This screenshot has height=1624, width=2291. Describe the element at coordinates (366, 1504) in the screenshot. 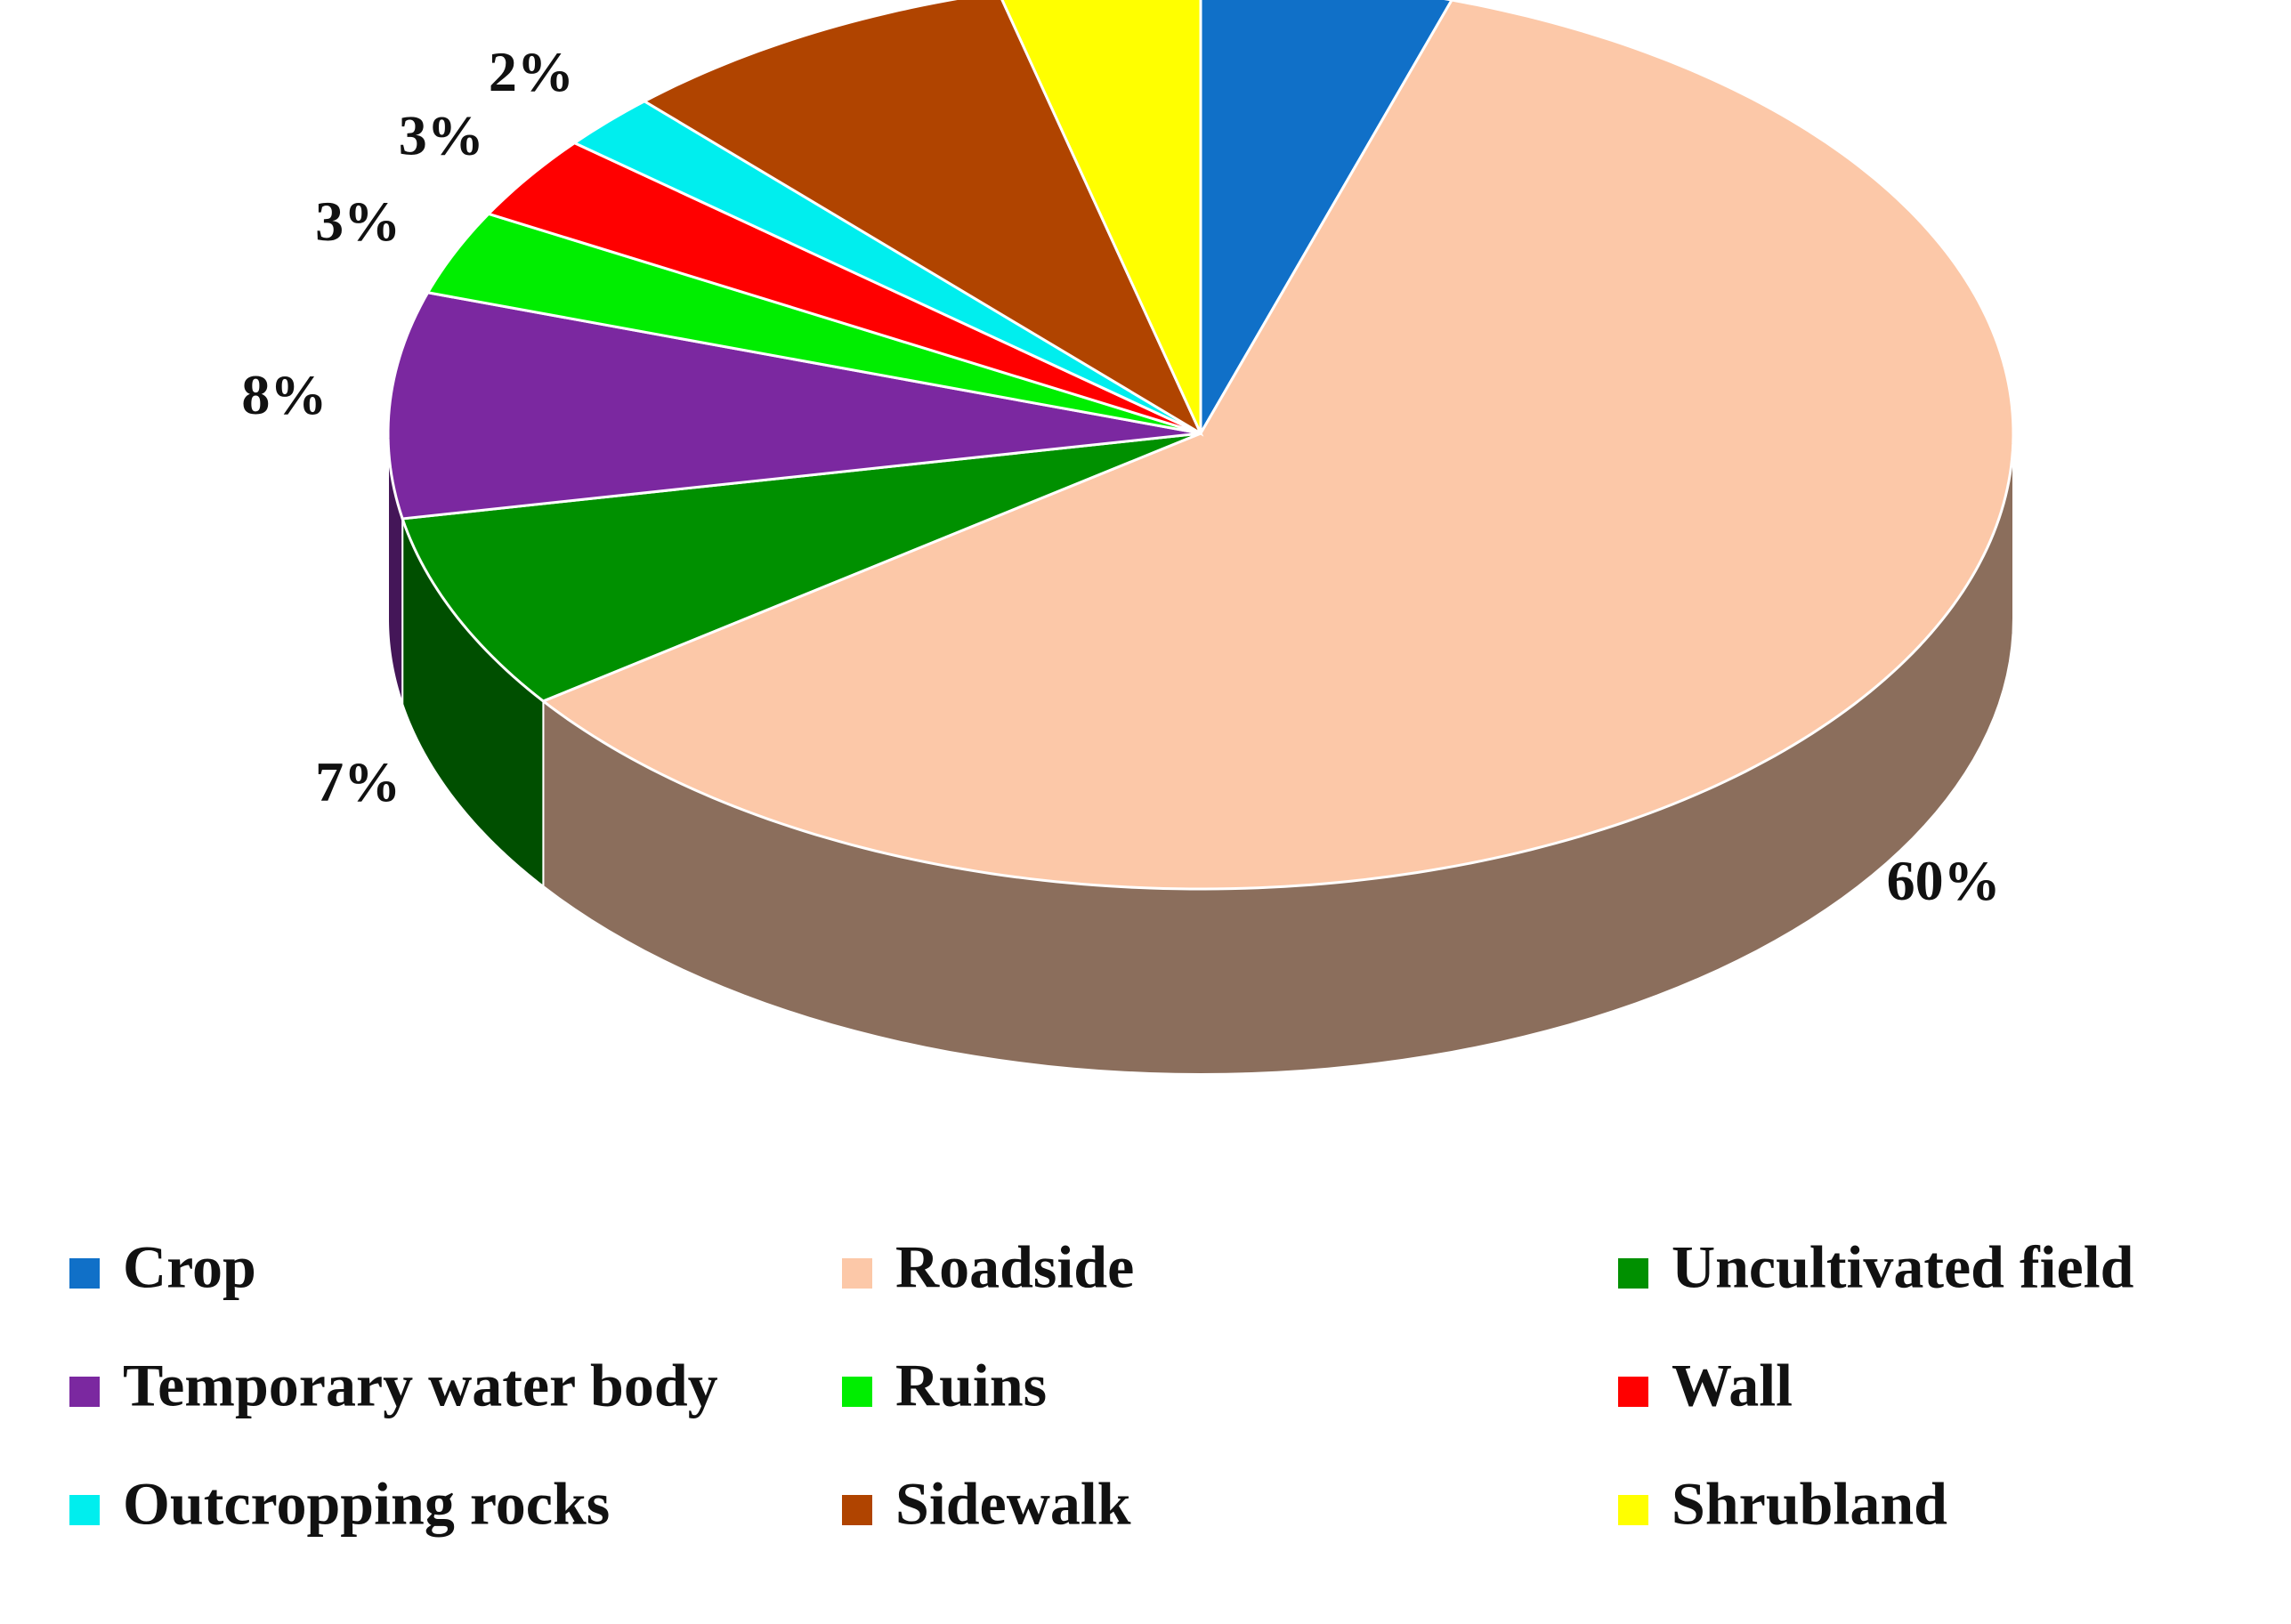

I see `legend-label: Outcropping rocks` at that location.